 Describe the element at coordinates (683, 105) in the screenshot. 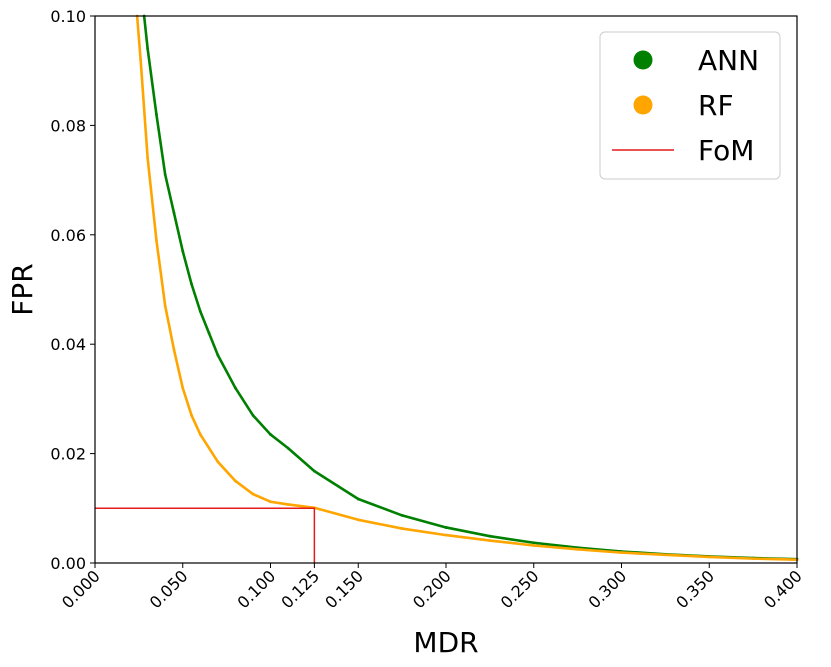

I see `legend-item-rf: RF` at that location.